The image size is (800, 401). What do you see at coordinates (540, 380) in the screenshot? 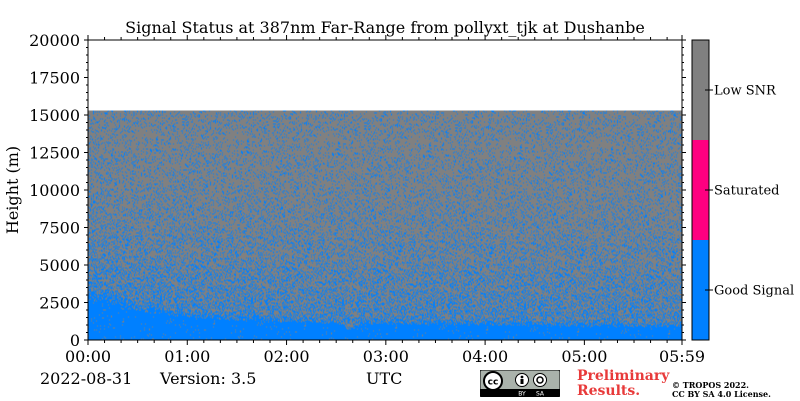
I see `sa-share-alike-icon` at bounding box center [540, 380].